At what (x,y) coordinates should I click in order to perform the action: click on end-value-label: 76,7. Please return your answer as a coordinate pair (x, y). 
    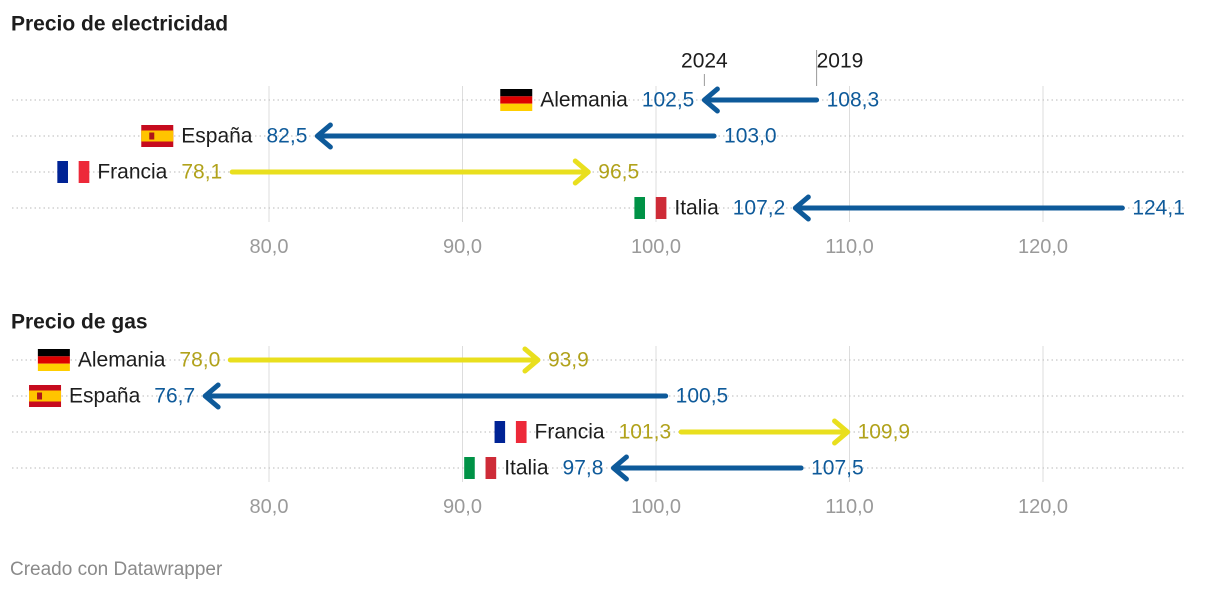
    Looking at the image, I should click on (174, 396).